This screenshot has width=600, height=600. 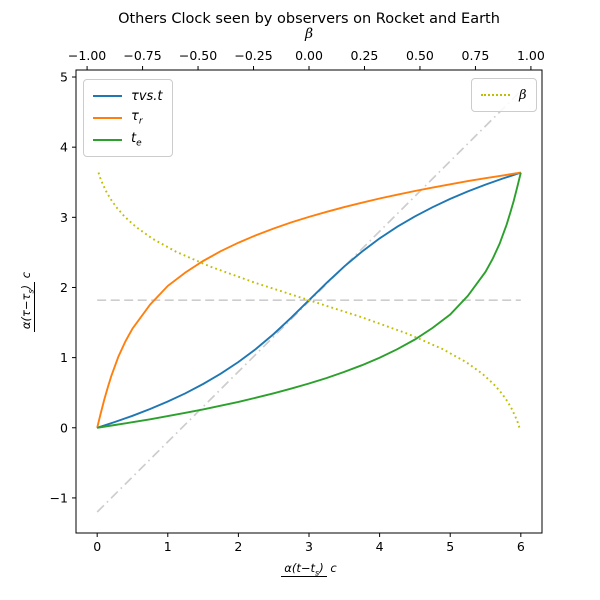 What do you see at coordinates (64, 147) in the screenshot?
I see `y-tick-label: 4` at bounding box center [64, 147].